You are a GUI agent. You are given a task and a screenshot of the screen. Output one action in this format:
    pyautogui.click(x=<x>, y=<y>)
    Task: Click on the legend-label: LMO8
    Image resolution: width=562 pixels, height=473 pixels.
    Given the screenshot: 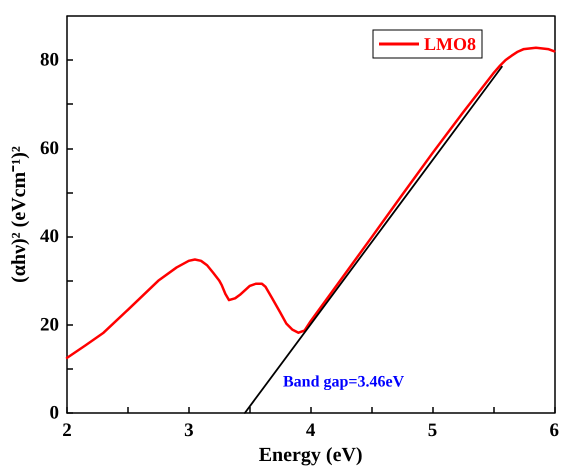 What is the action you would take?
    pyautogui.click(x=450, y=44)
    